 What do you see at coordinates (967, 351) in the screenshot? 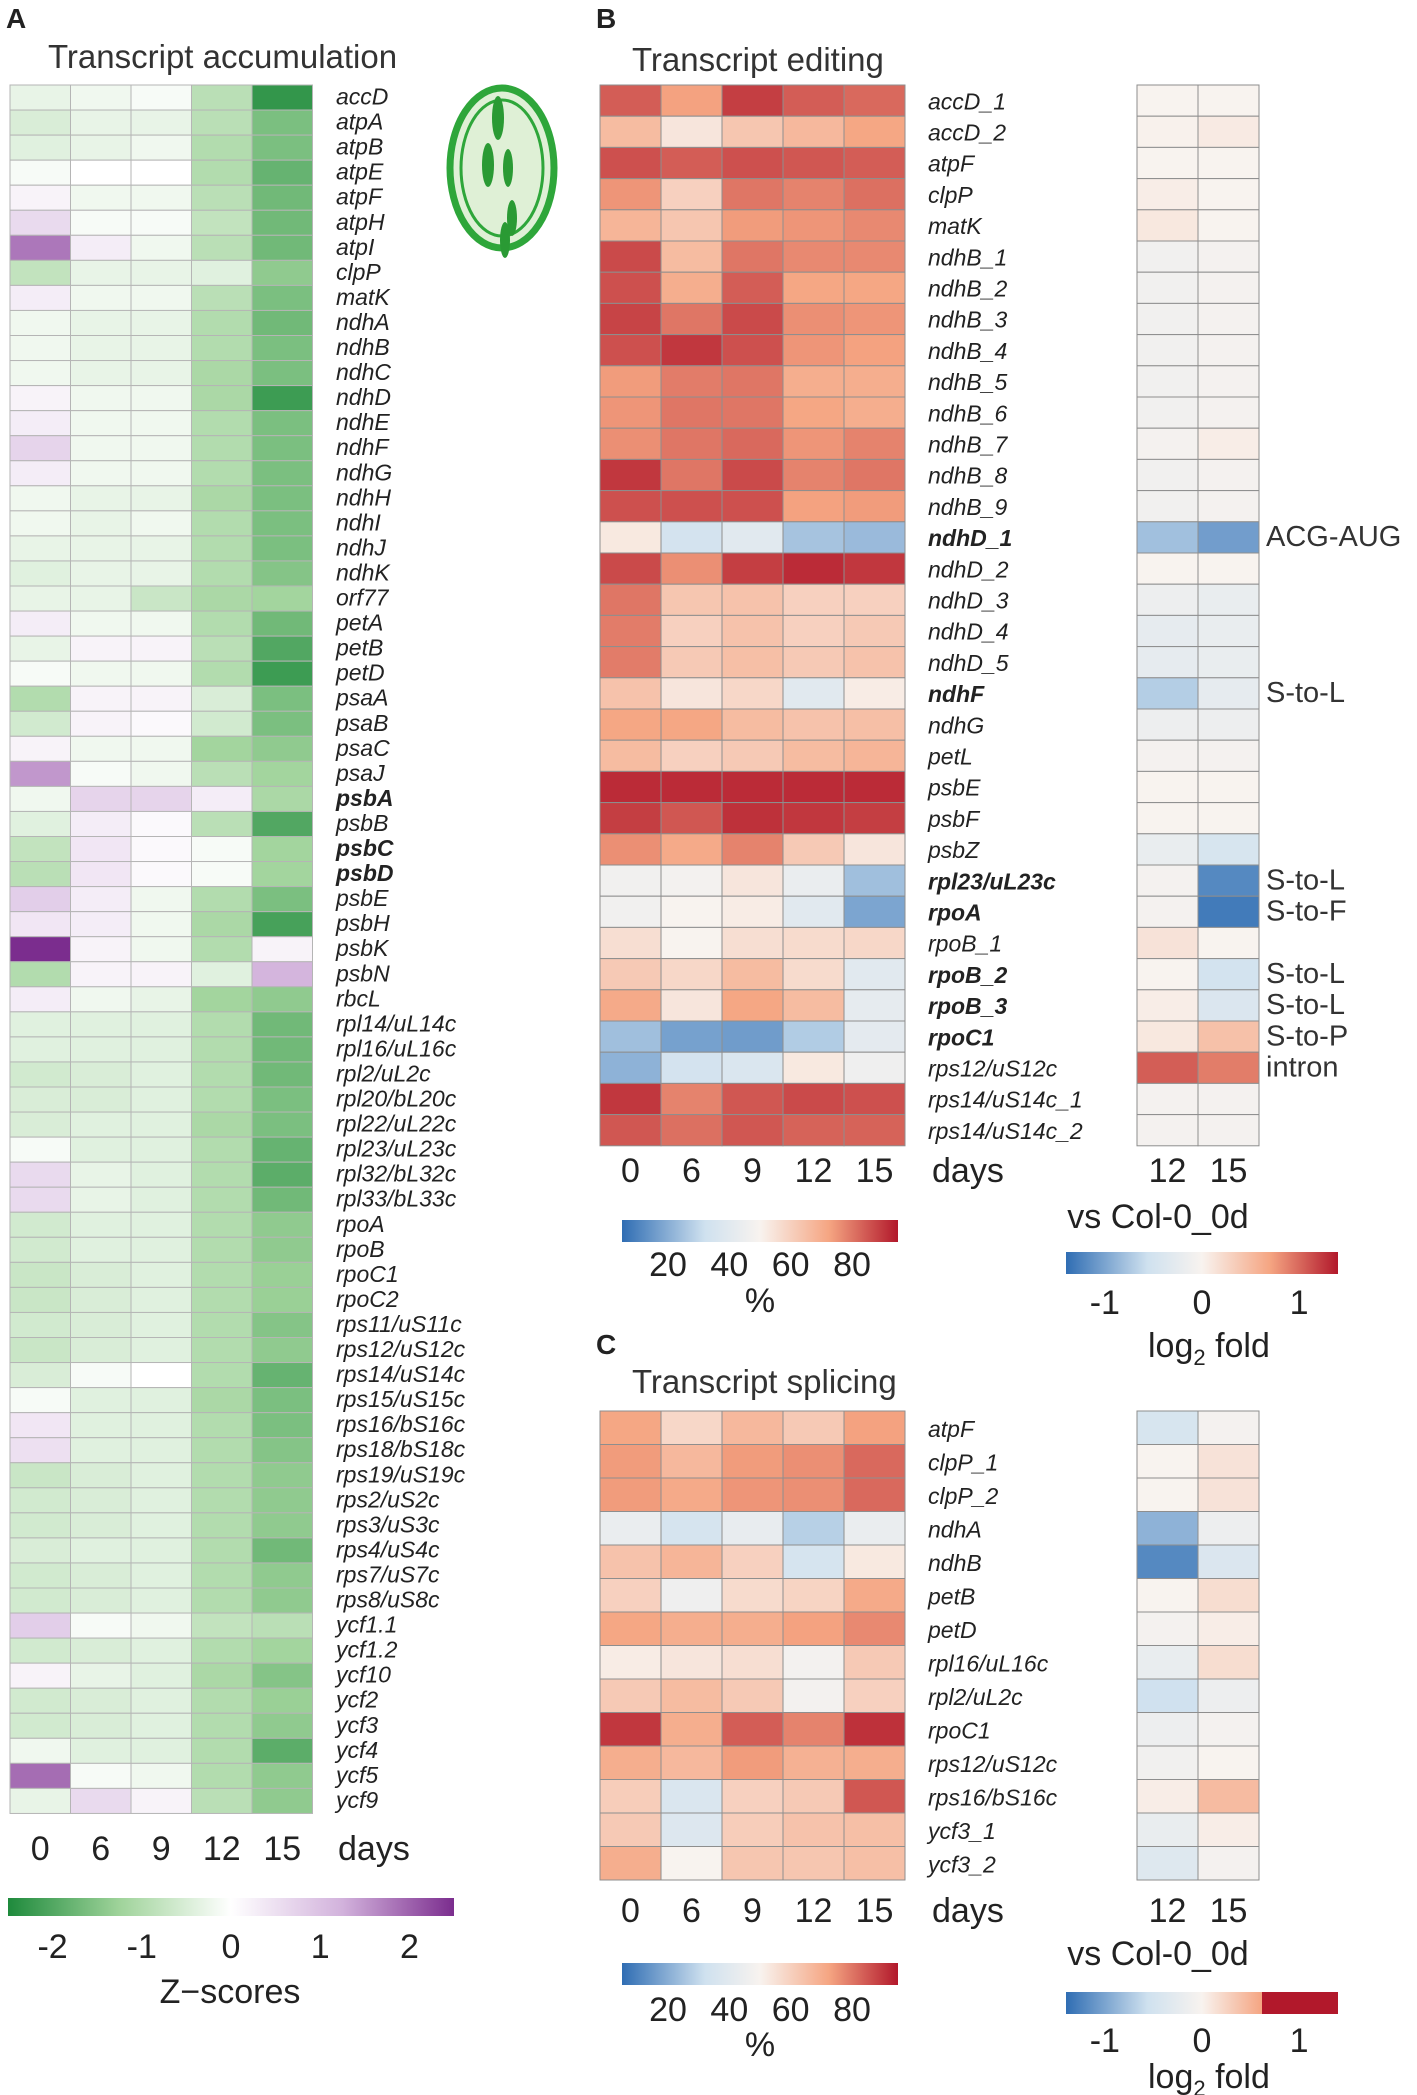
I see `gene-label: ndhB_4` at bounding box center [967, 351].